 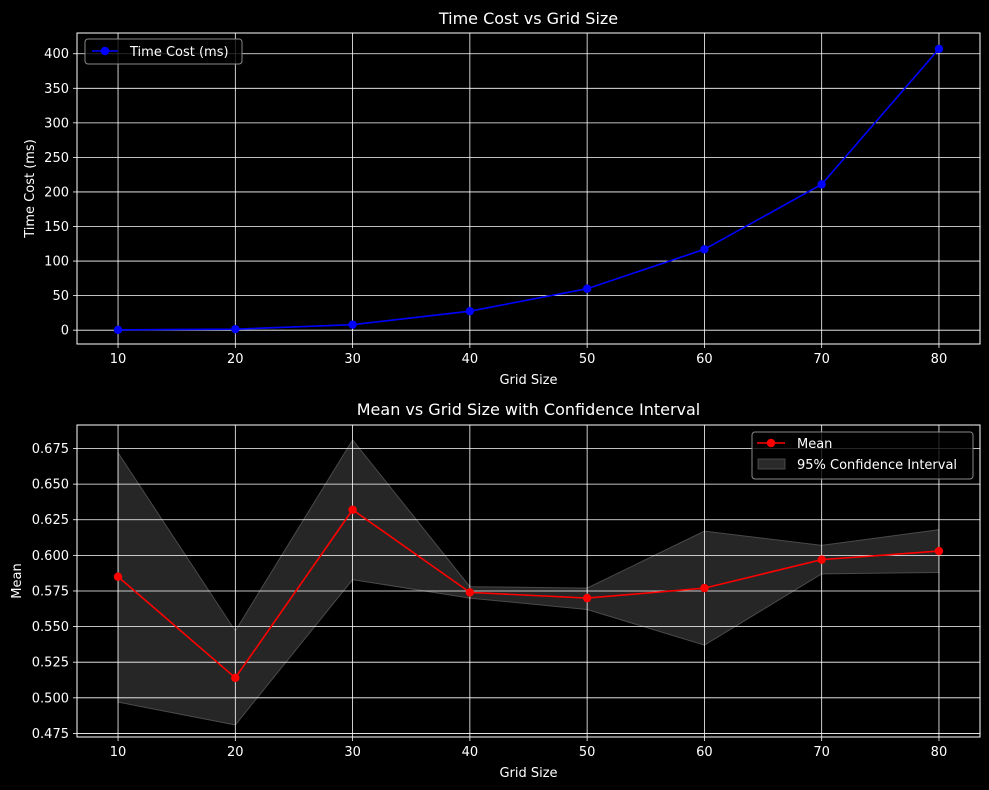 What do you see at coordinates (50, 627) in the screenshot?
I see `y-tick-label: 0.550` at bounding box center [50, 627].